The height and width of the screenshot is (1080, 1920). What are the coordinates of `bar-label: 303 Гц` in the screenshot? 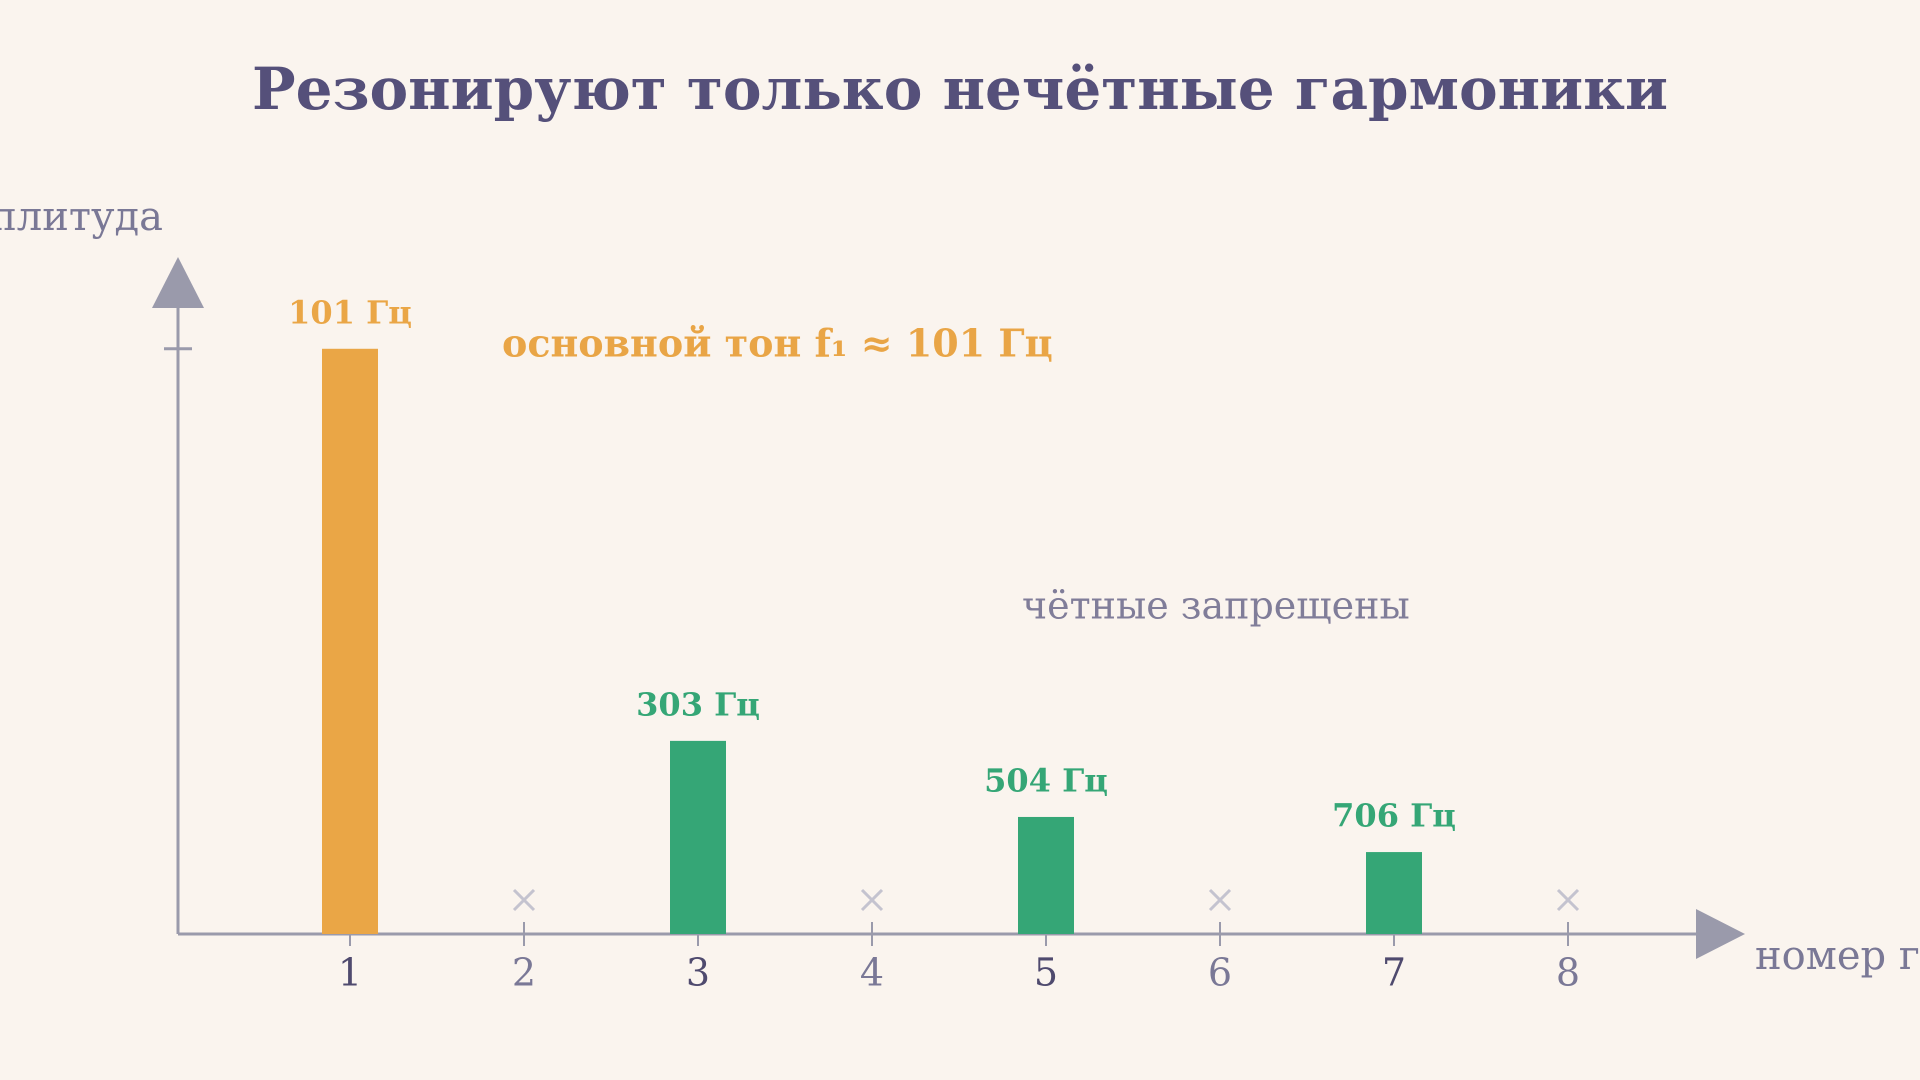 It's located at (698, 704).